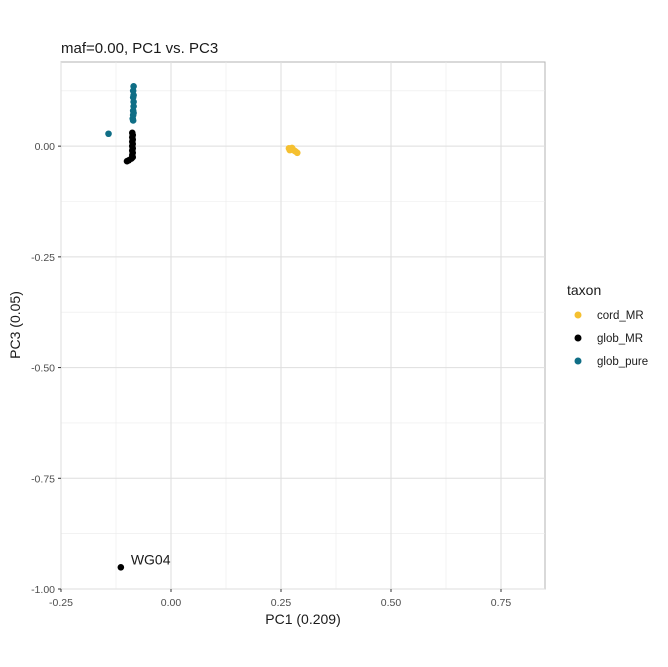 Image resolution: width=668 pixels, height=667 pixels. What do you see at coordinates (302, 619) in the screenshot?
I see `x-axis-title: PC1 (0.209)` at bounding box center [302, 619].